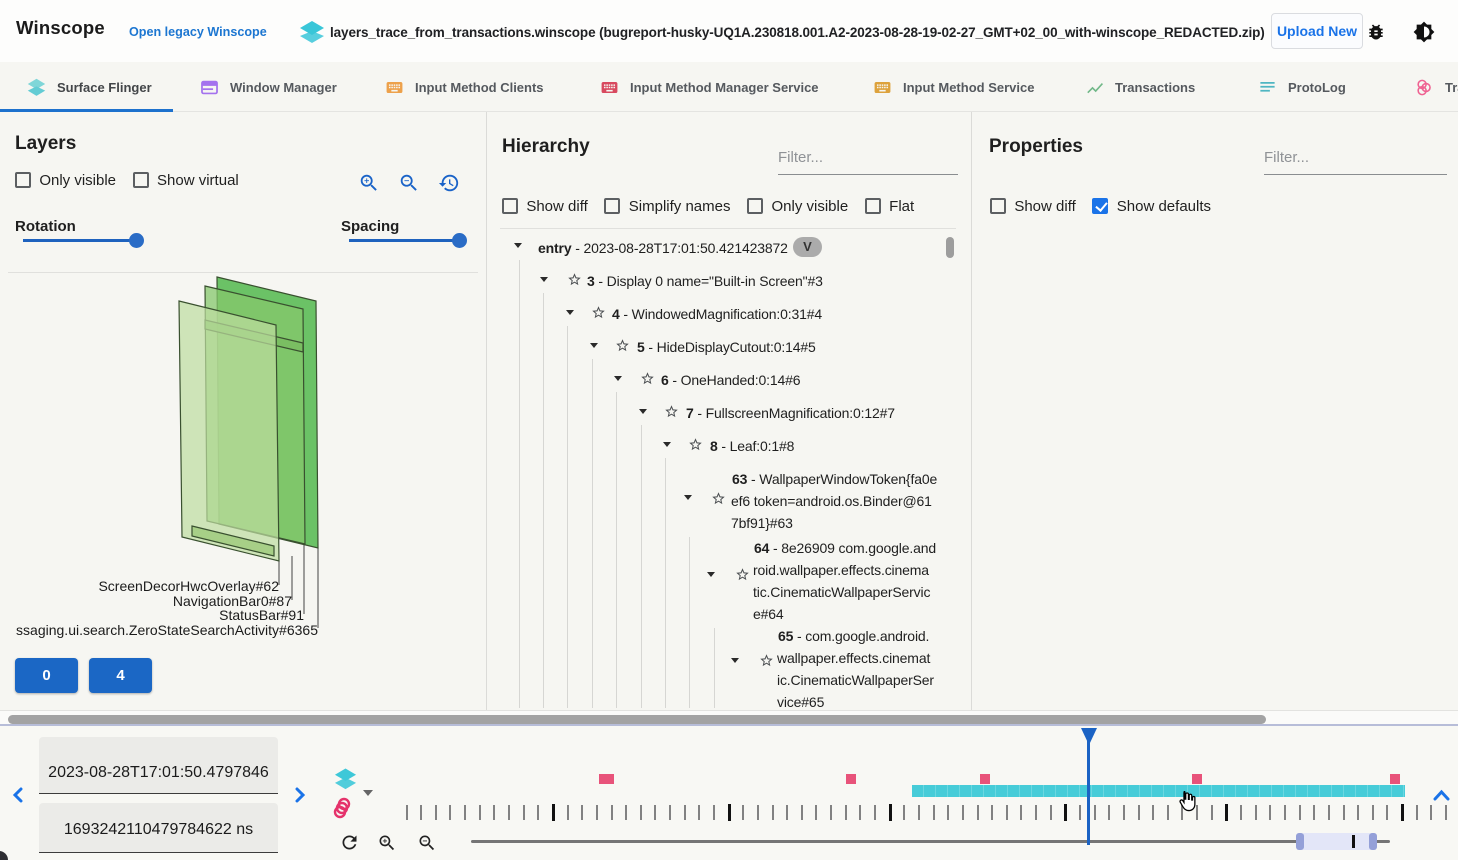  Describe the element at coordinates (188, 586) in the screenshot. I see `svg-text: ScreenDecorHwcOverlay#62` at that location.